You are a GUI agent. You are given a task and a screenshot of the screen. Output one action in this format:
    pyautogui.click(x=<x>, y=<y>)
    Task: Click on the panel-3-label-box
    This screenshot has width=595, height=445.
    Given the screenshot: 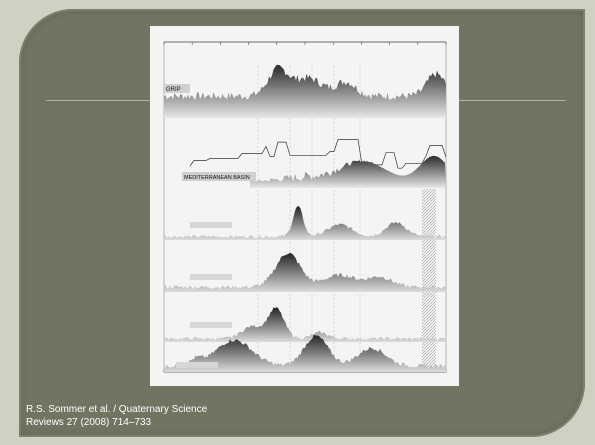 What is the action you would take?
    pyautogui.click(x=211, y=325)
    